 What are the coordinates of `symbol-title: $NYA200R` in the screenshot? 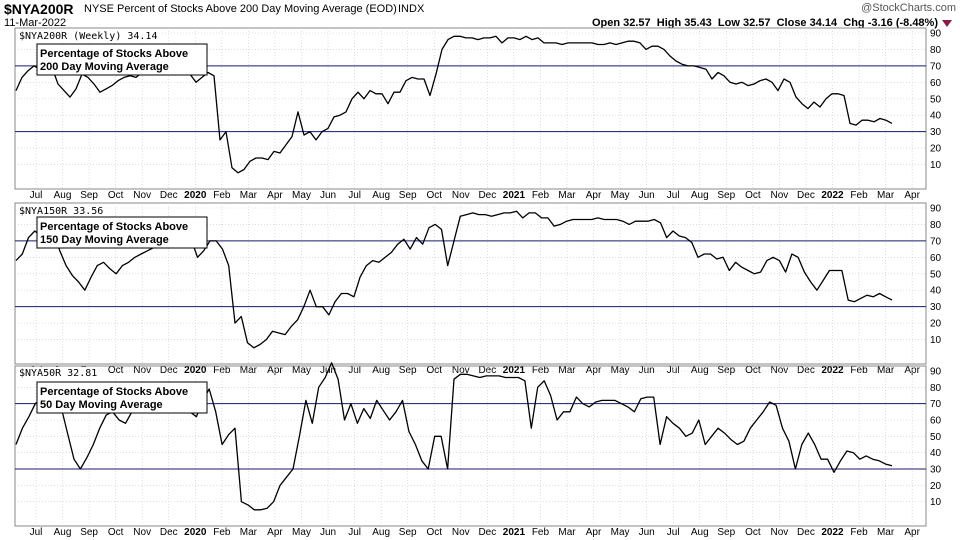 It's located at (39, 9).